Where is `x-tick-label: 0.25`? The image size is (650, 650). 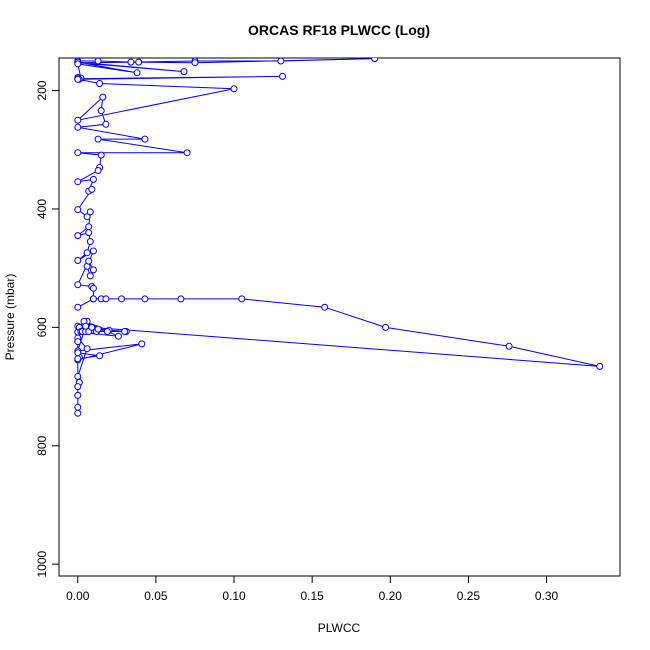 x-tick-label: 0.25 is located at coordinates (469, 596).